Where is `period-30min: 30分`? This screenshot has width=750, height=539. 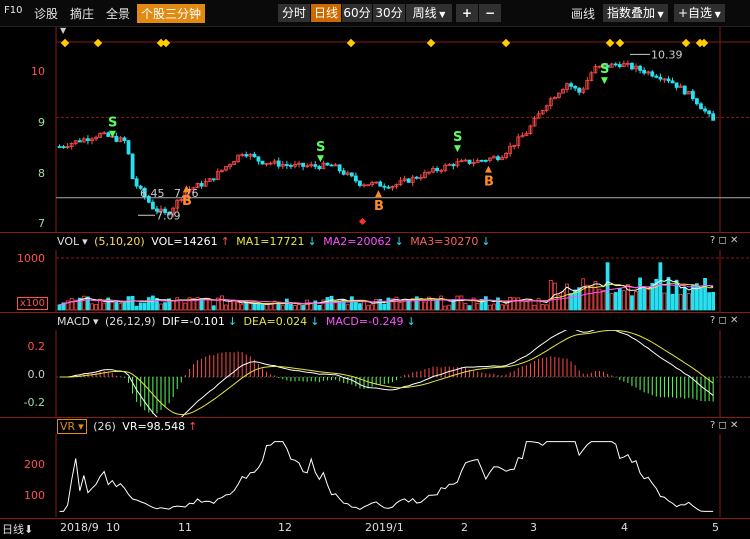 period-30min: 30分 is located at coordinates (389, 13).